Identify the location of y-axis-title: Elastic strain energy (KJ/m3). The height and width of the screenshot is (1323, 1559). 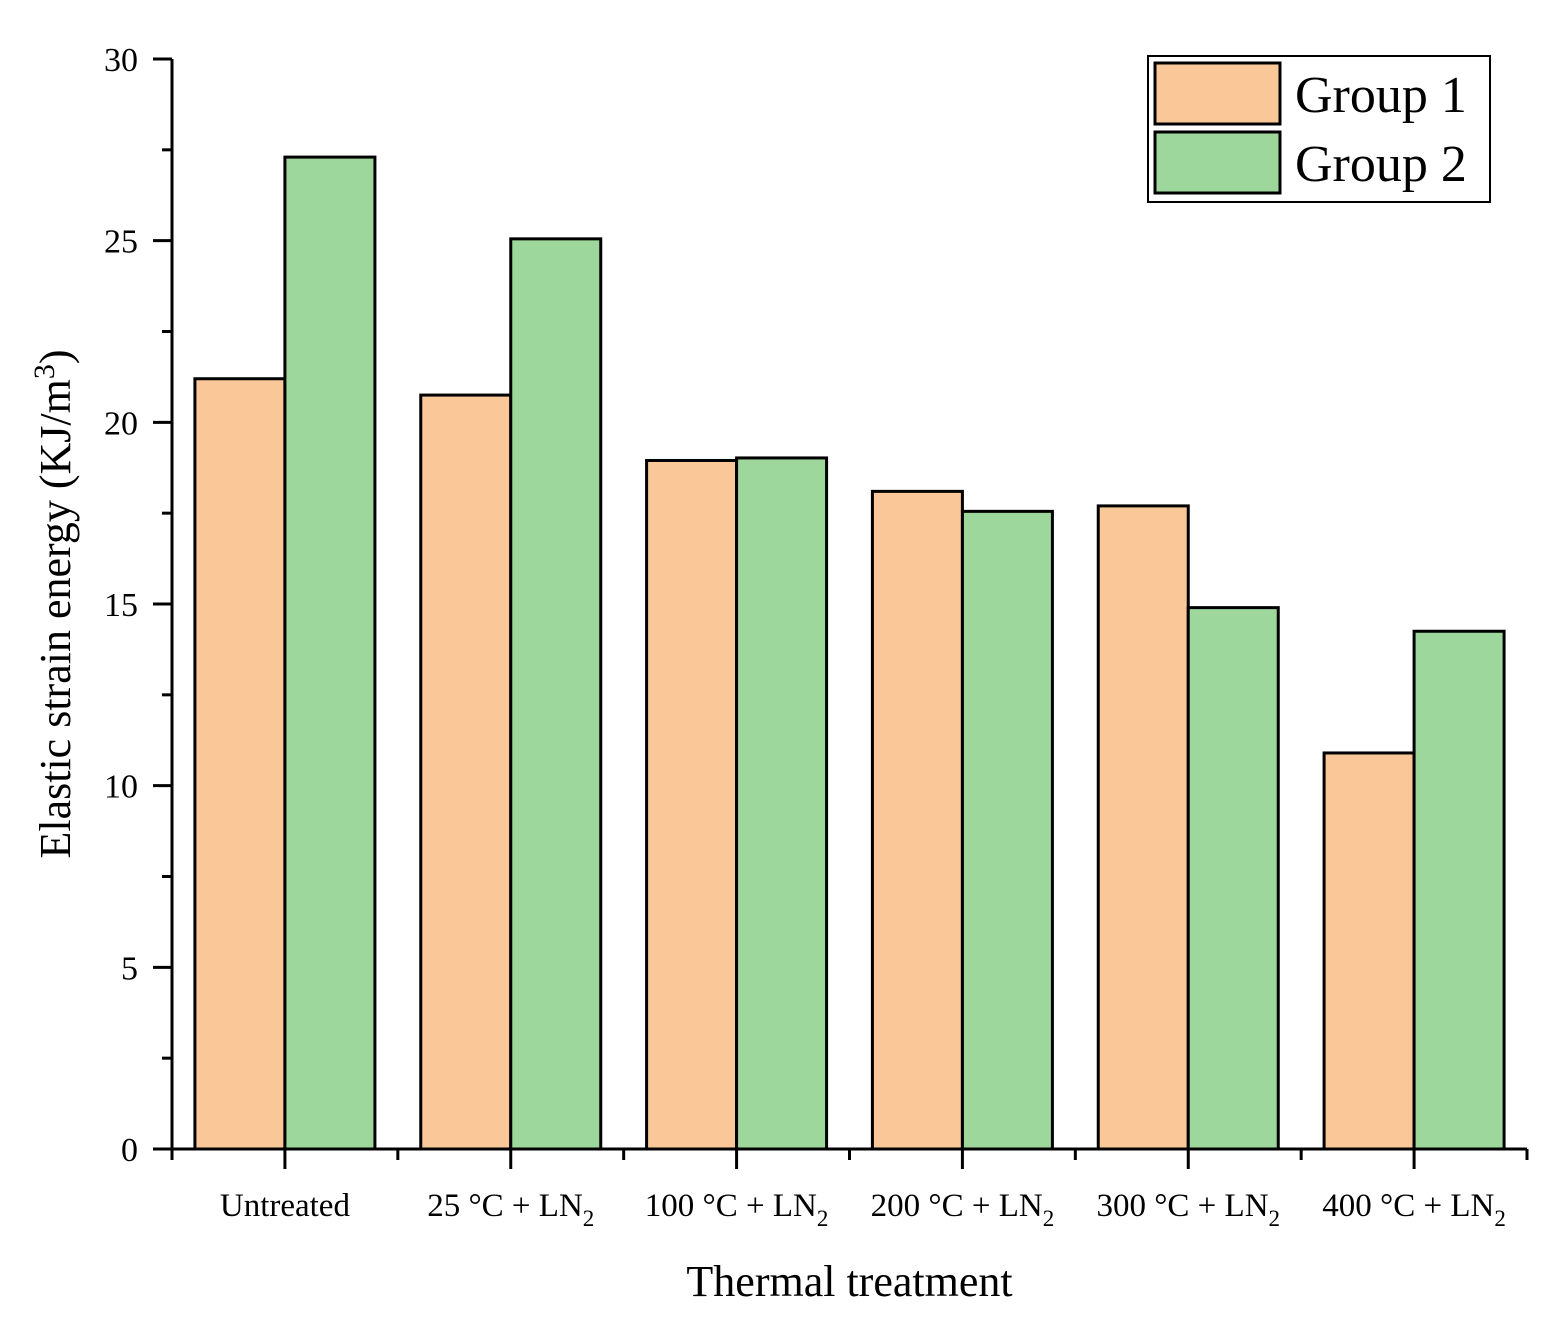
(54, 603).